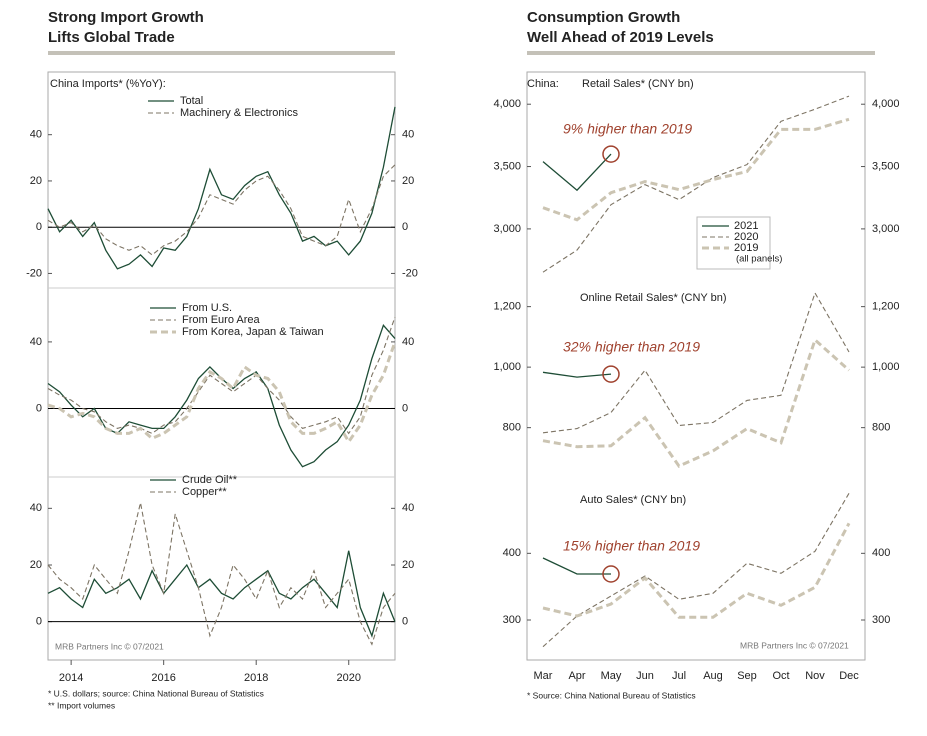 Image resolution: width=927 pixels, height=736 pixels. What do you see at coordinates (780, 676) in the screenshot?
I see `x-tick-label: Oct` at bounding box center [780, 676].